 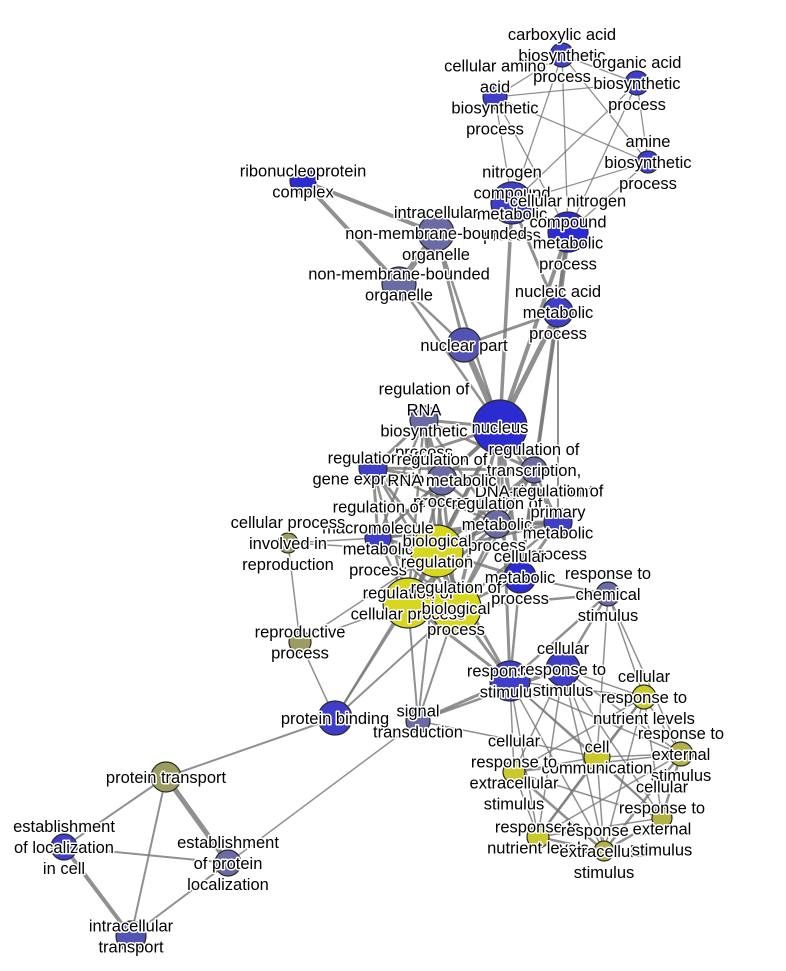 What do you see at coordinates (637, 83) in the screenshot?
I see `graph-node-organic-acid` at bounding box center [637, 83].